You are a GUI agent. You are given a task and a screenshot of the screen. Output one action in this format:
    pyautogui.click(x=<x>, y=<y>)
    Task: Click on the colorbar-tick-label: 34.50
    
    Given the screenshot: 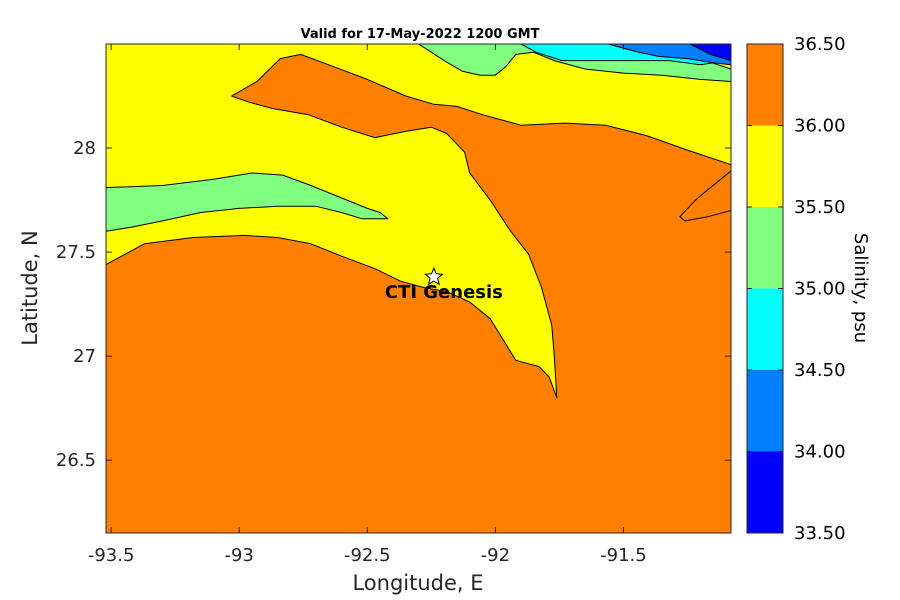 What is the action you would take?
    pyautogui.click(x=820, y=370)
    